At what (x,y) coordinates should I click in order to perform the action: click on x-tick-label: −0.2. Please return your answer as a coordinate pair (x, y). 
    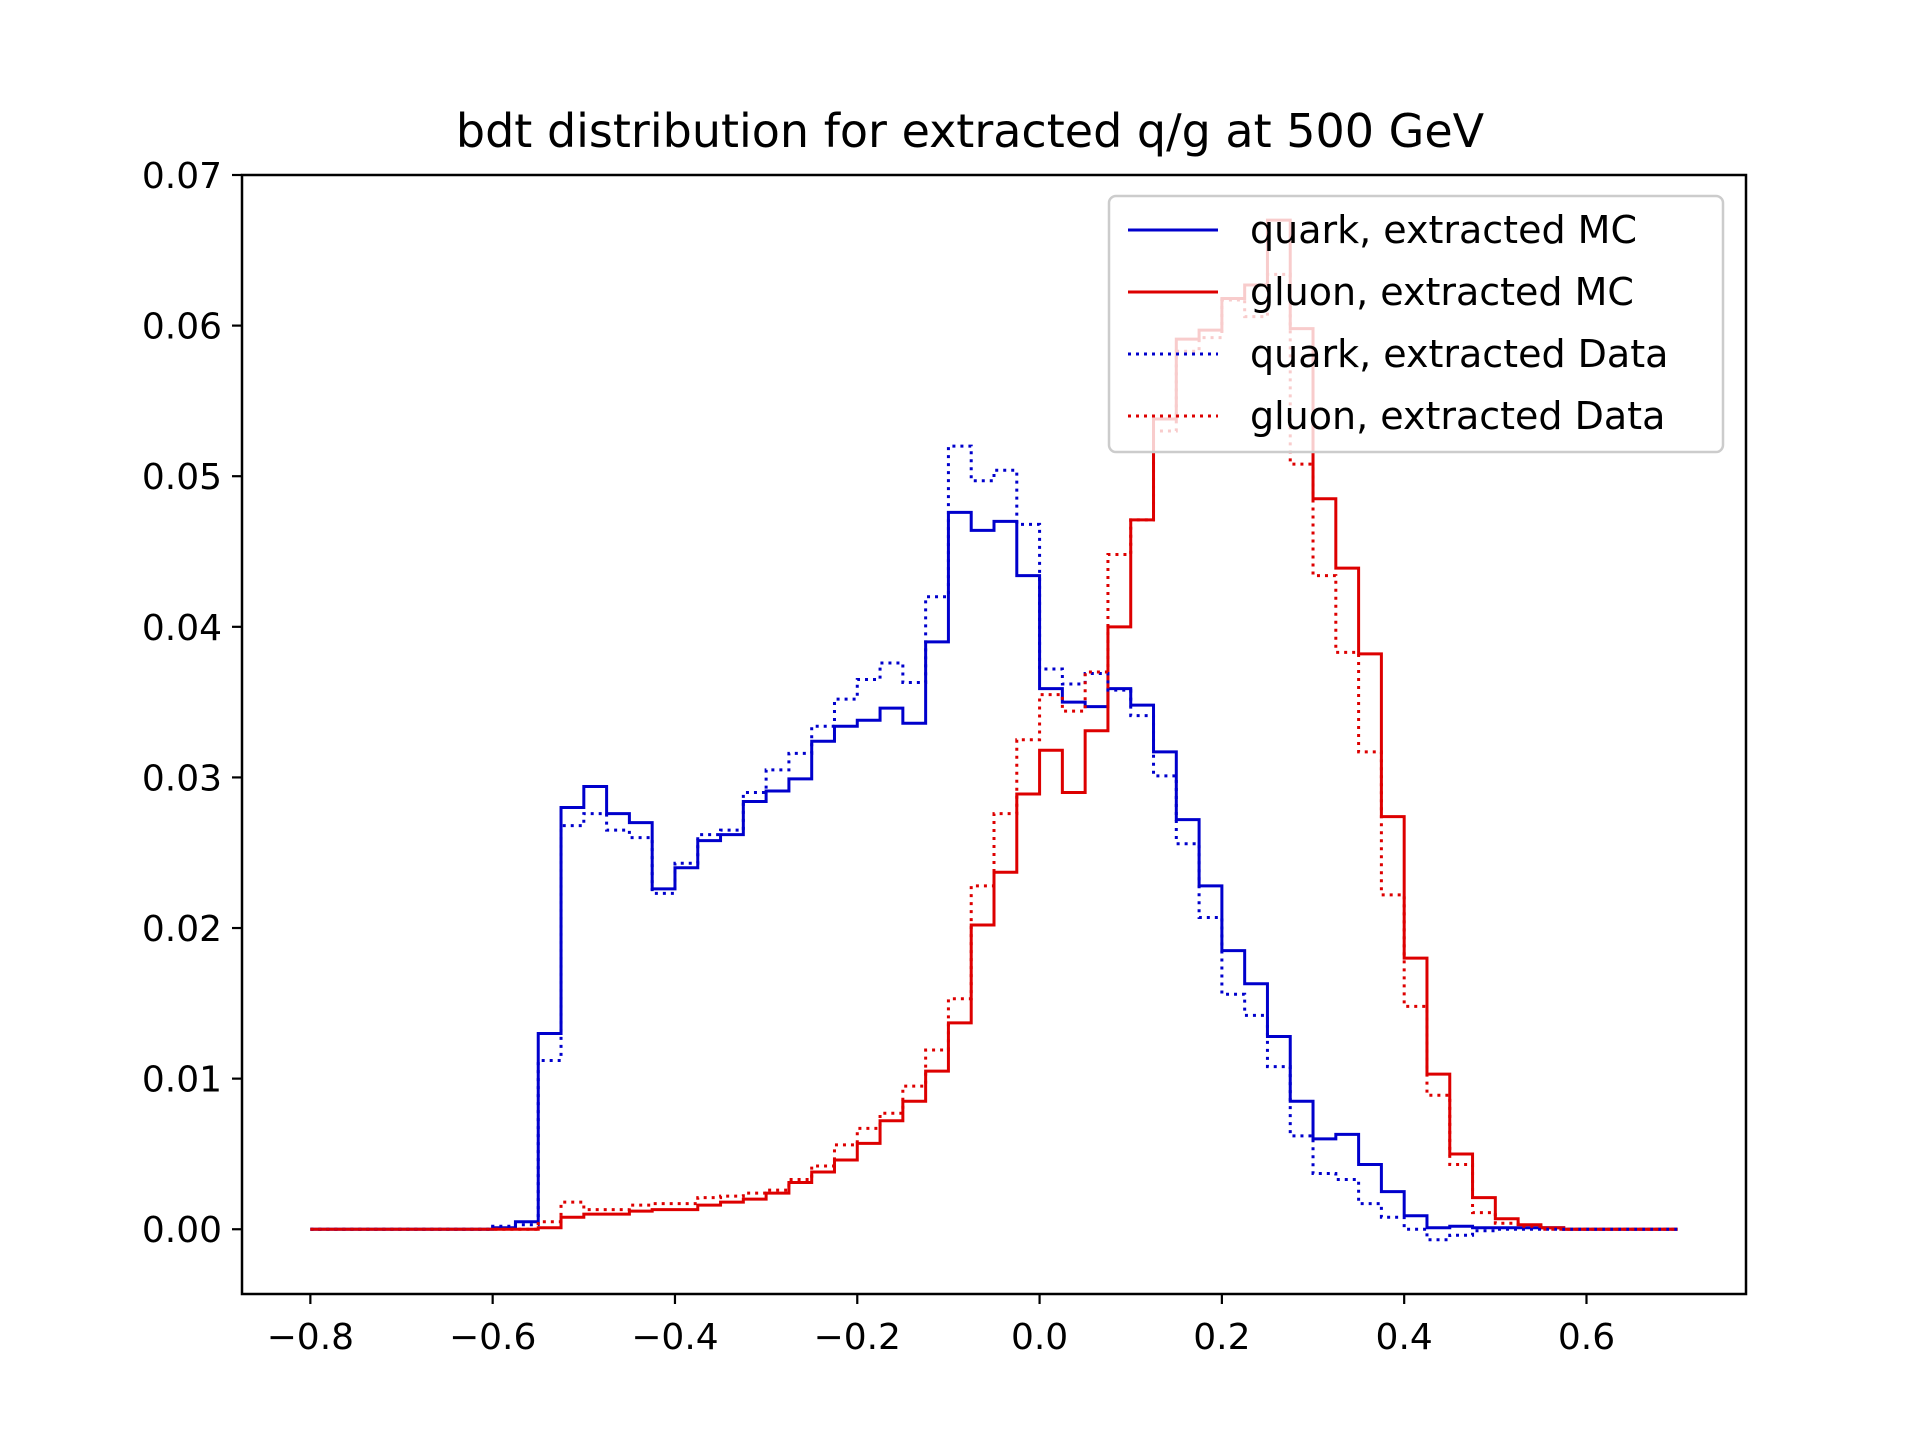
    Looking at the image, I should click on (857, 1337).